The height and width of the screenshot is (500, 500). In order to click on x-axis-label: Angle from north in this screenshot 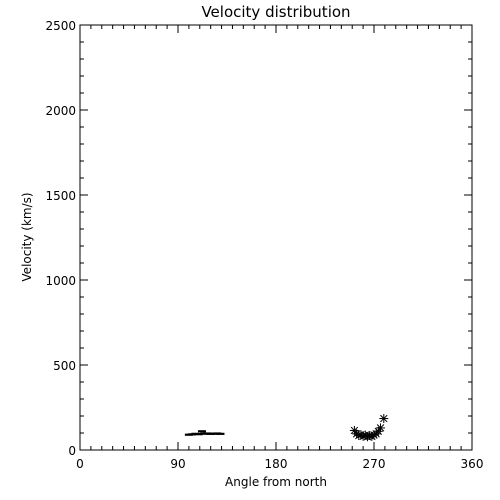, I will do `click(276, 482)`.